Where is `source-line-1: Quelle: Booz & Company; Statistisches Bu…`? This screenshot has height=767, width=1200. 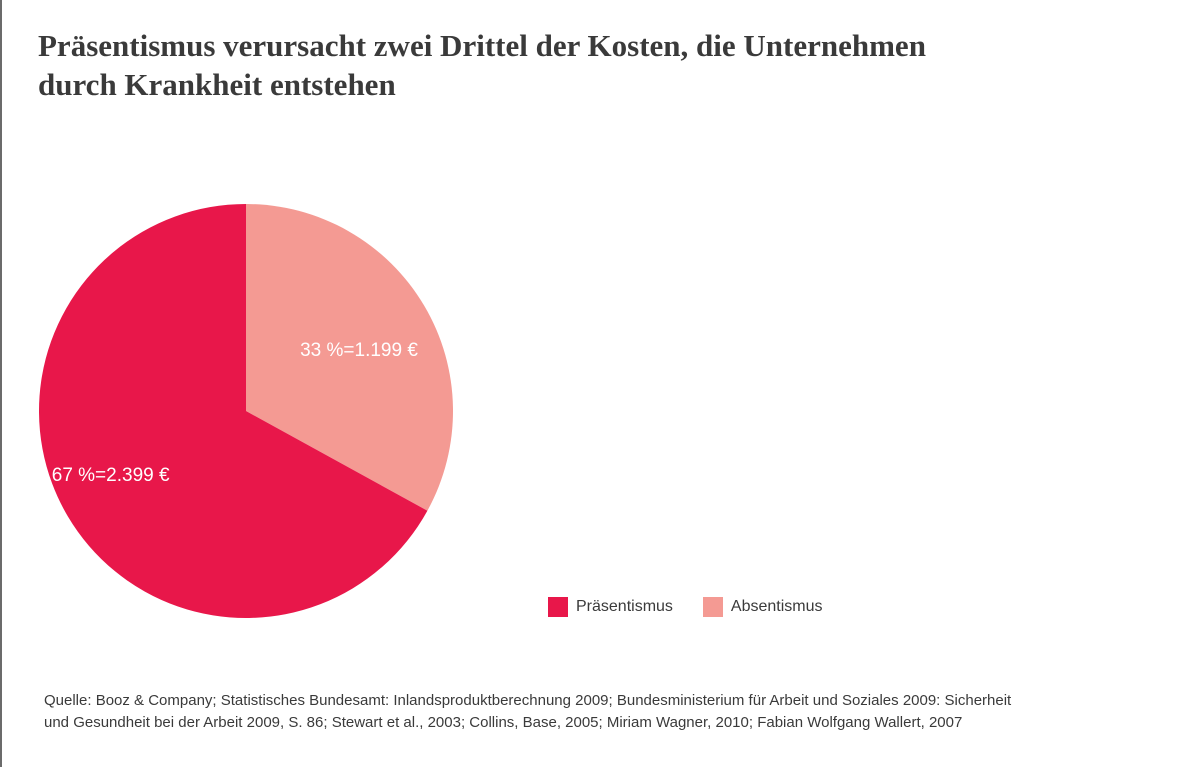
source-line-1: Quelle: Booz & Company; Statistisches Bu… is located at coordinates (528, 700).